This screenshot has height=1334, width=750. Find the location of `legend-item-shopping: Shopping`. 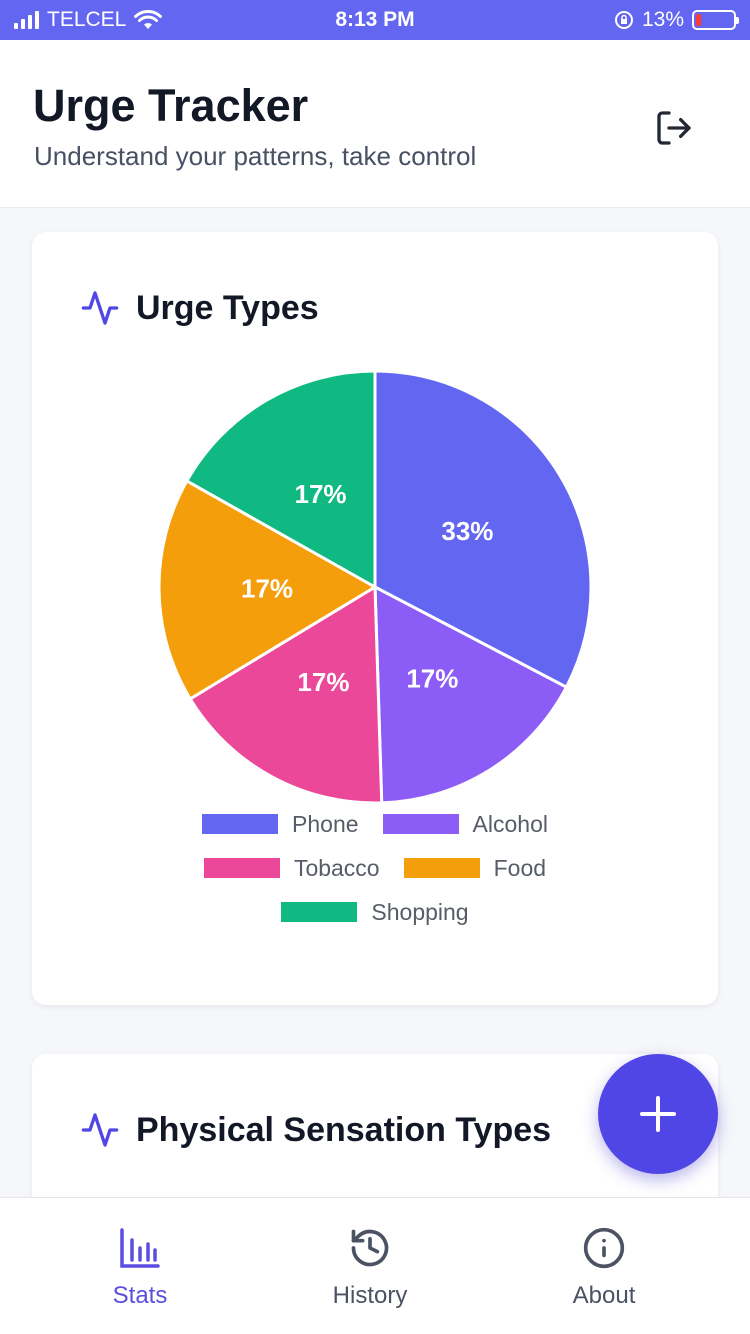

legend-item-shopping: Shopping is located at coordinates (375, 911).